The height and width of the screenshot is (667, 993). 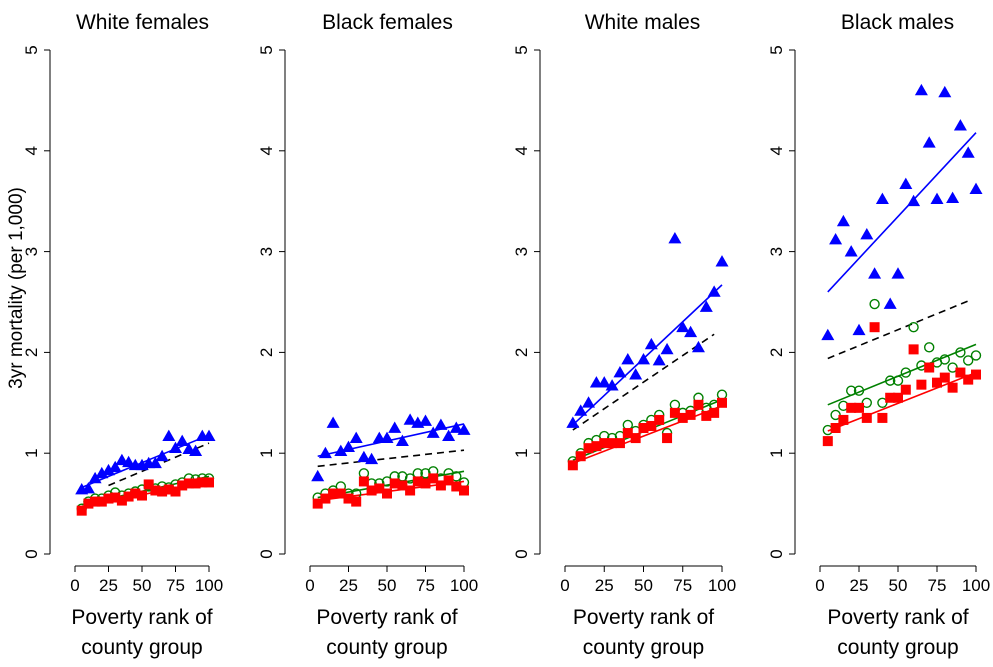 I want to click on x-axis-label-line2: county group, so click(x=897, y=647).